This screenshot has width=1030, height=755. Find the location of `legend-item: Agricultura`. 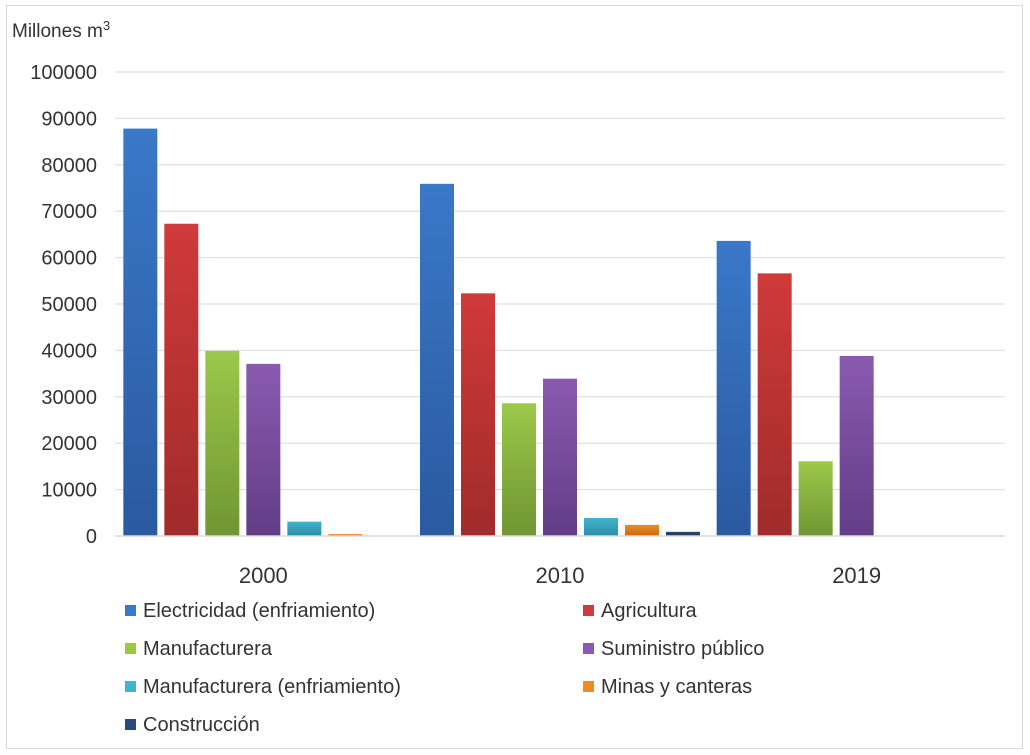

legend-item: Agricultura is located at coordinates (640, 611).